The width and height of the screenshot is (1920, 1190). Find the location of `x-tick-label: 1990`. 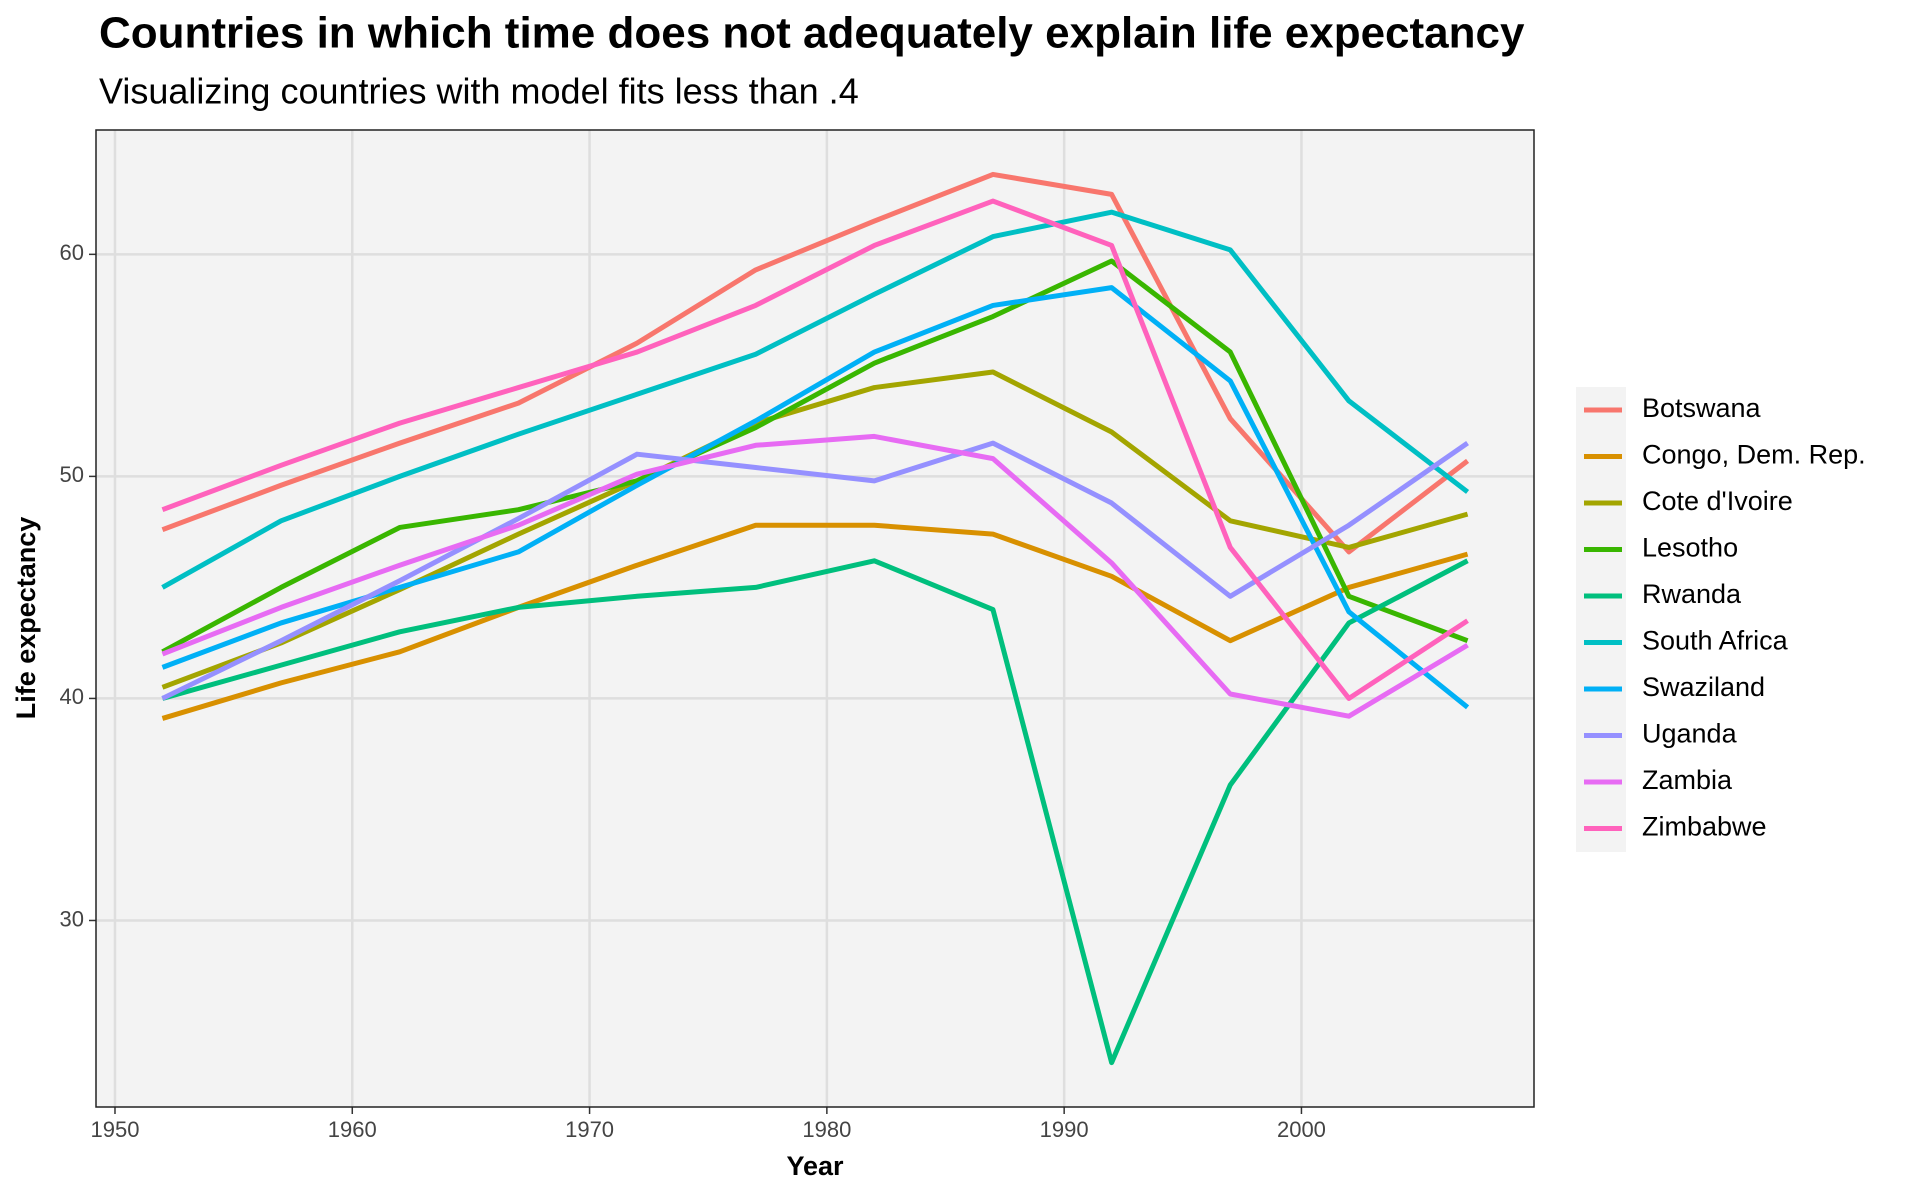

x-tick-label: 1990 is located at coordinates (1064, 1129).